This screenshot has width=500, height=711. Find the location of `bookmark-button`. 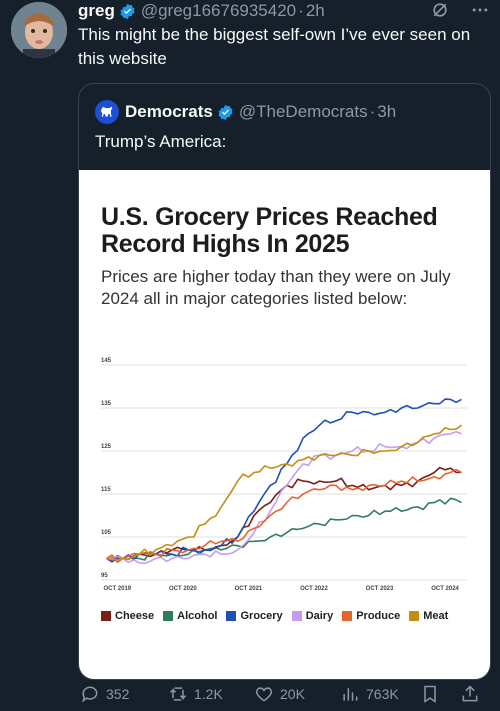

bookmark-button is located at coordinates (430, 694).